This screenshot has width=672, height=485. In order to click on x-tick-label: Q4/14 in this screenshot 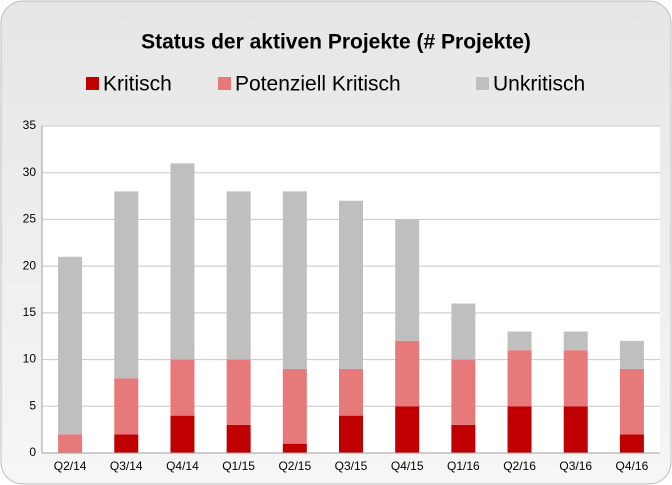, I will do `click(182, 466)`.